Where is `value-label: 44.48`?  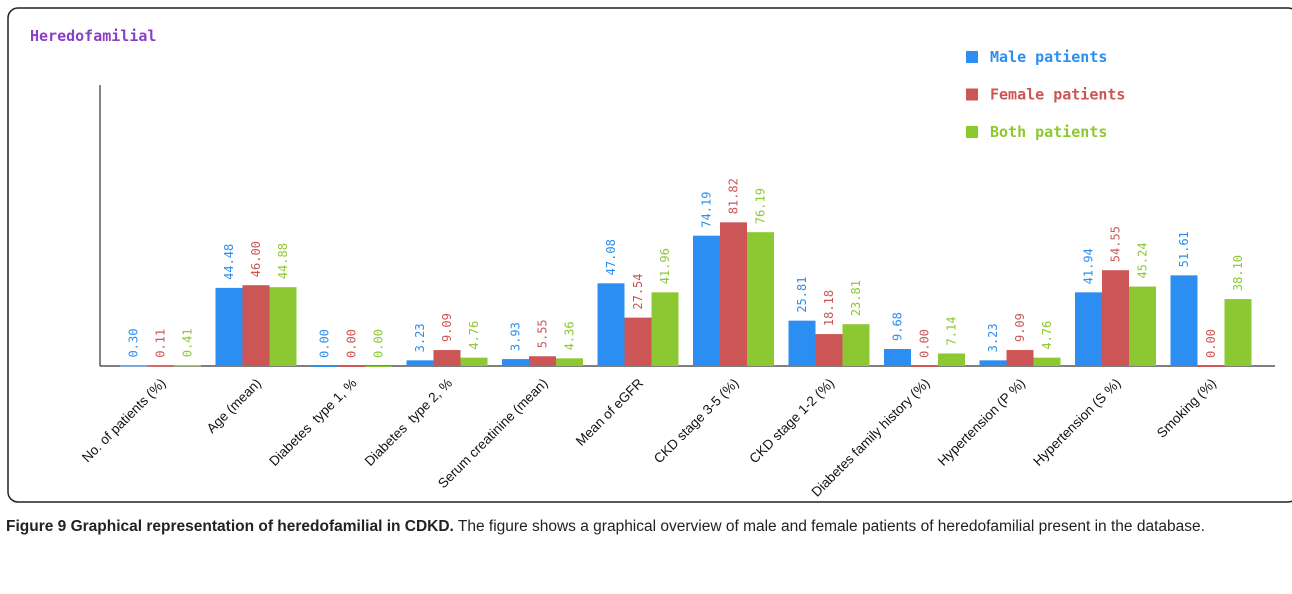
value-label: 44.48 is located at coordinates (229, 262).